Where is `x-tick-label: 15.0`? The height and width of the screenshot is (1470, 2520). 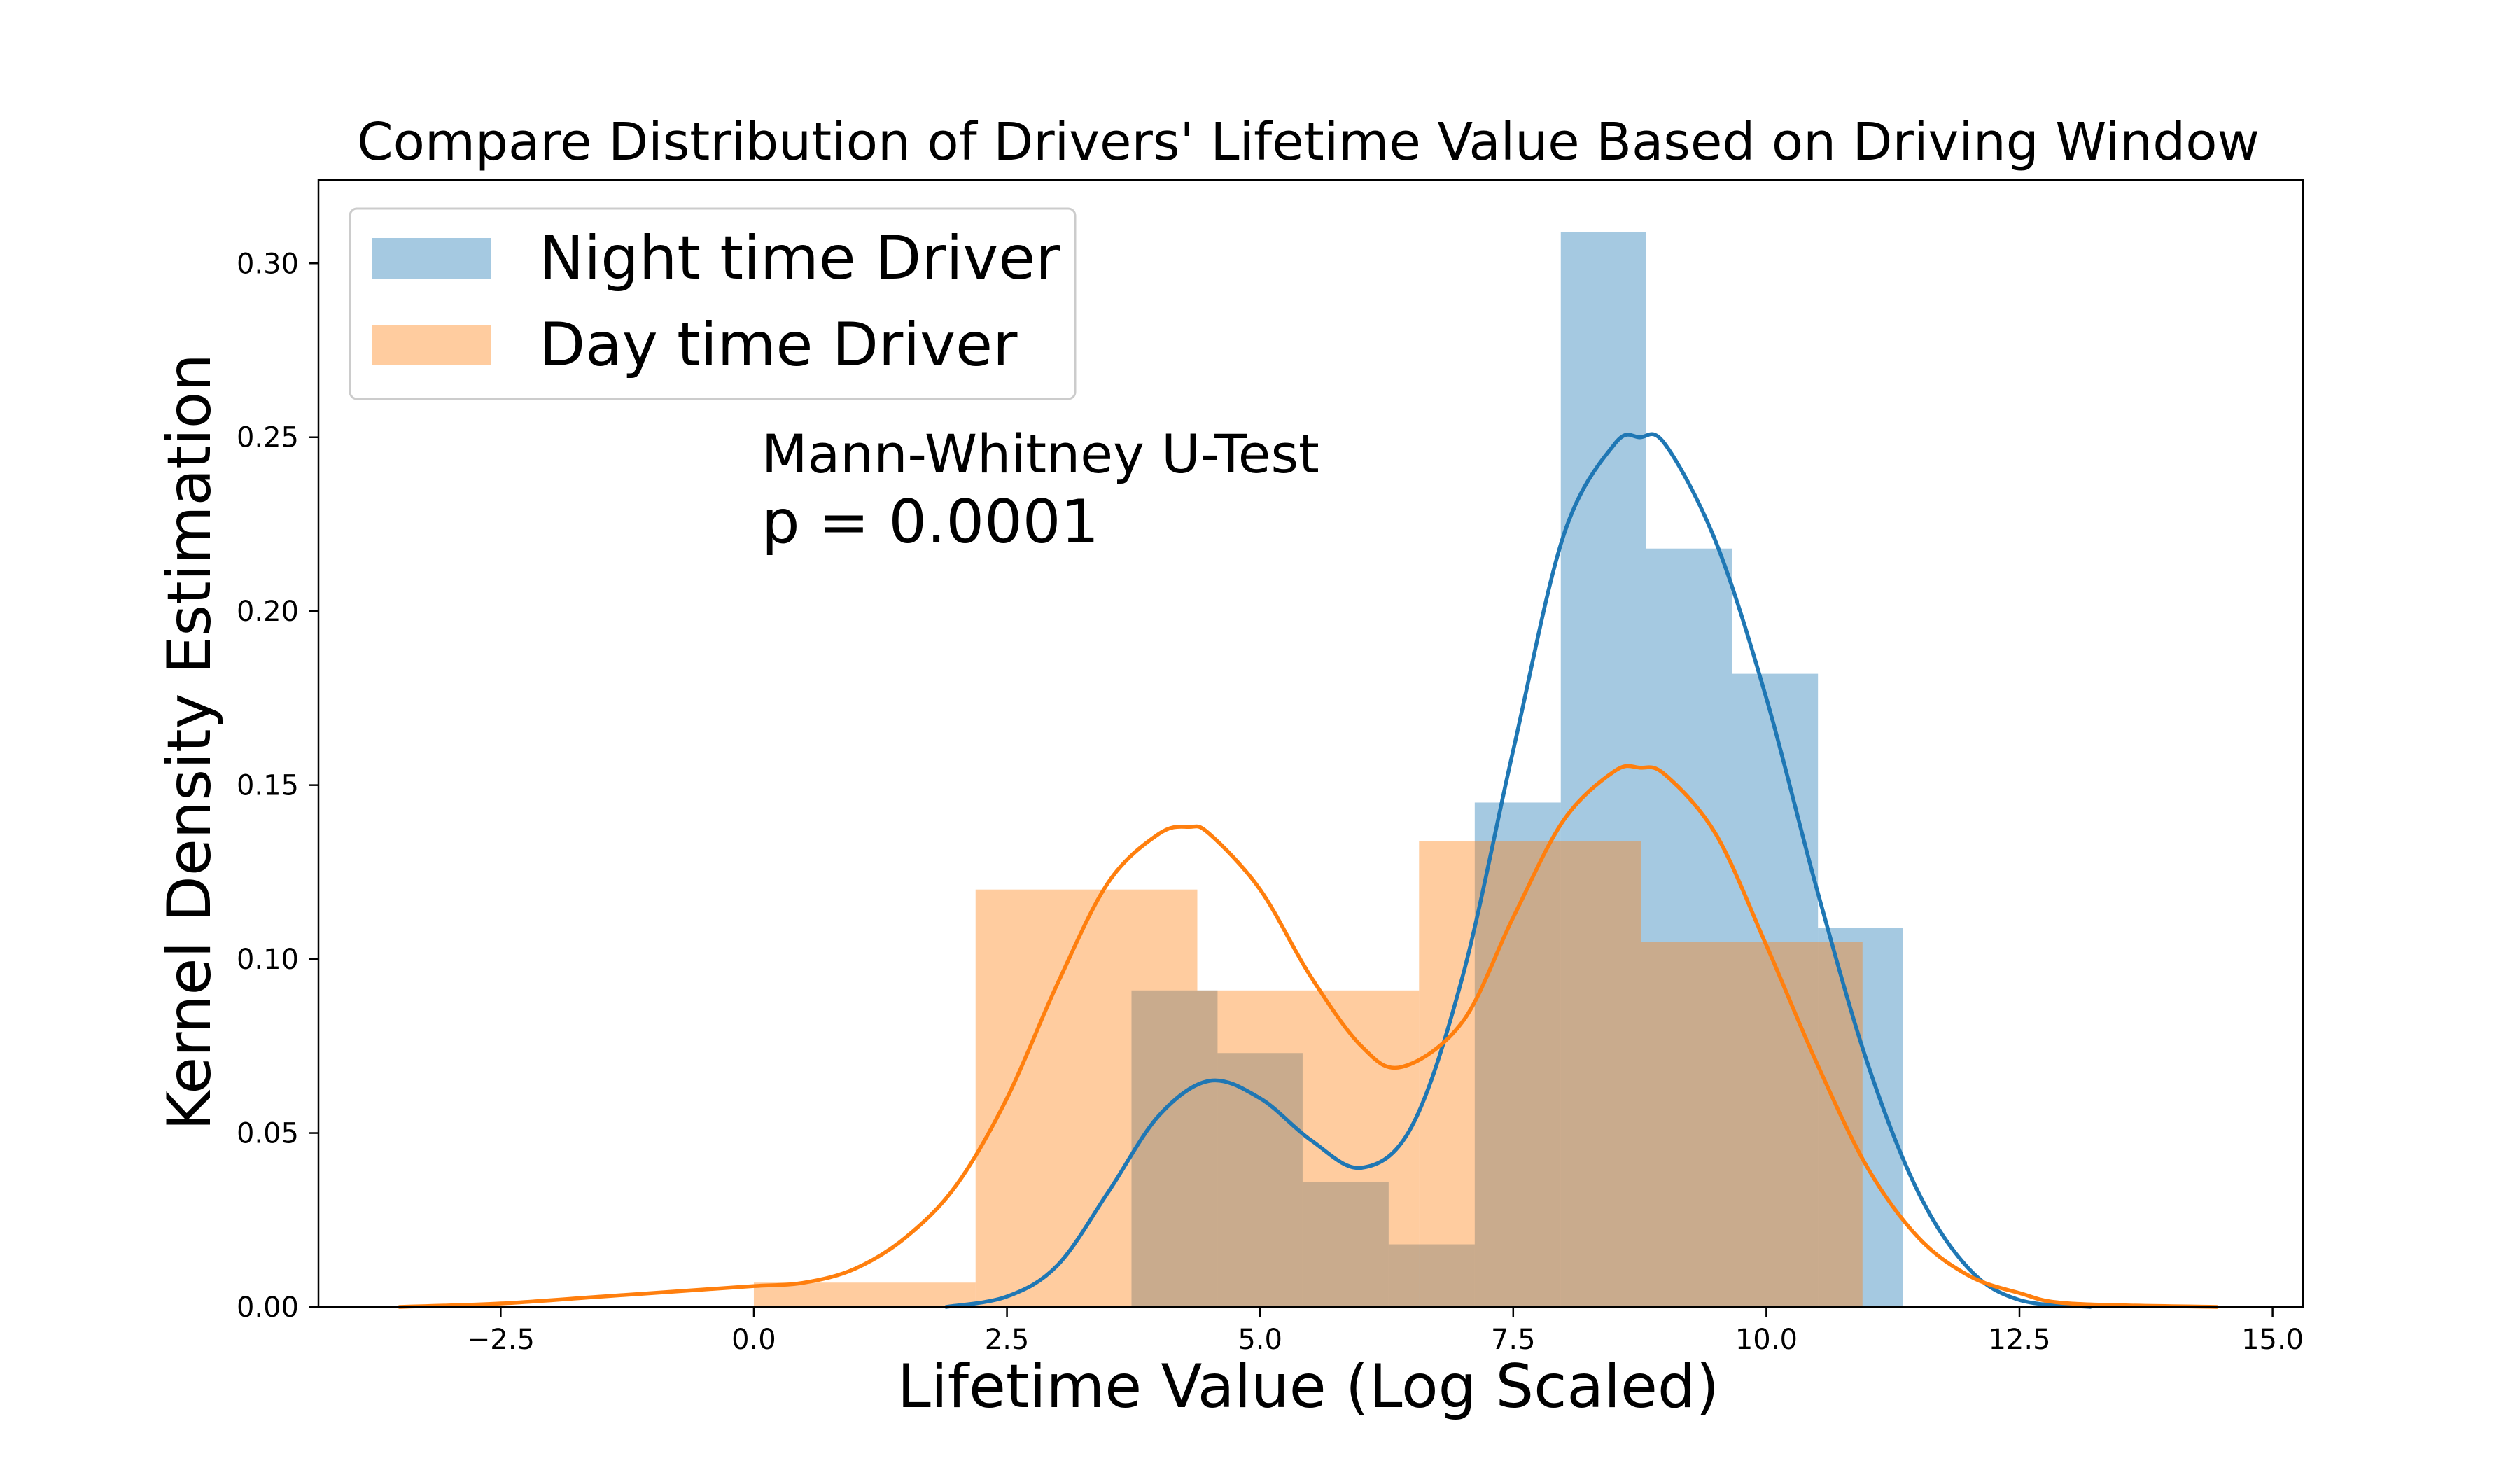
x-tick-label: 15.0 is located at coordinates (2272, 1340).